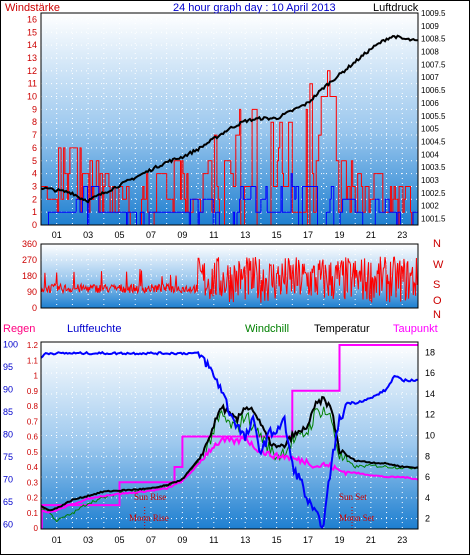 This screenshot has height=555, width=470. I want to click on temperature-y-tick-label: 10, so click(430, 436).